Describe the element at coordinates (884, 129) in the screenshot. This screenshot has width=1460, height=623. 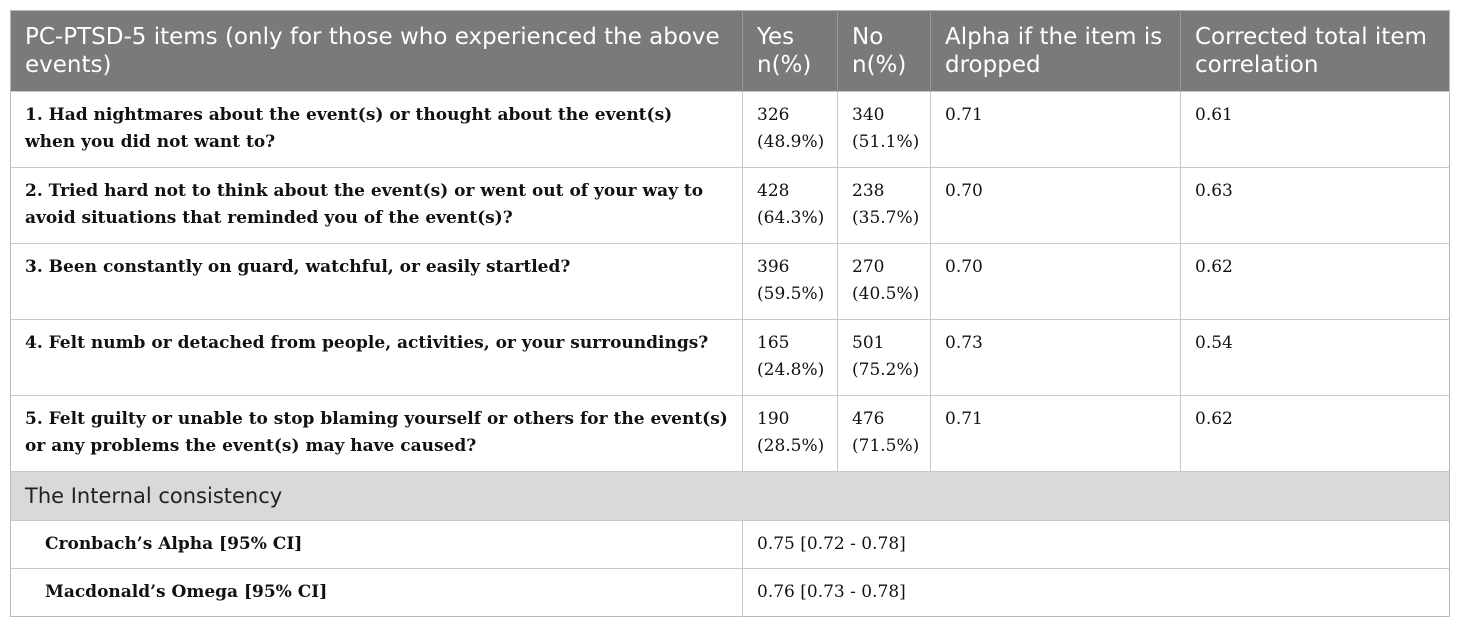
I see `no-cell: 340 (51.1%)` at that location.